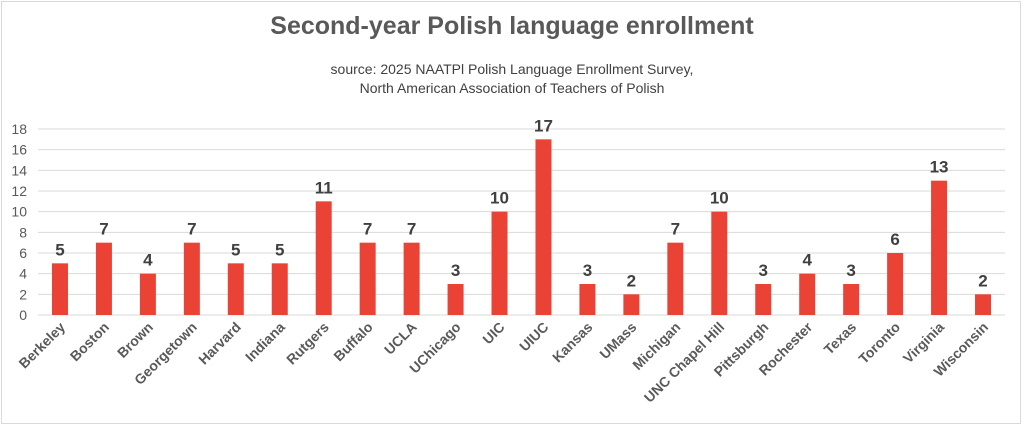 This screenshot has height=428, width=1024. I want to click on x-tick-label: Buffalo, so click(352, 341).